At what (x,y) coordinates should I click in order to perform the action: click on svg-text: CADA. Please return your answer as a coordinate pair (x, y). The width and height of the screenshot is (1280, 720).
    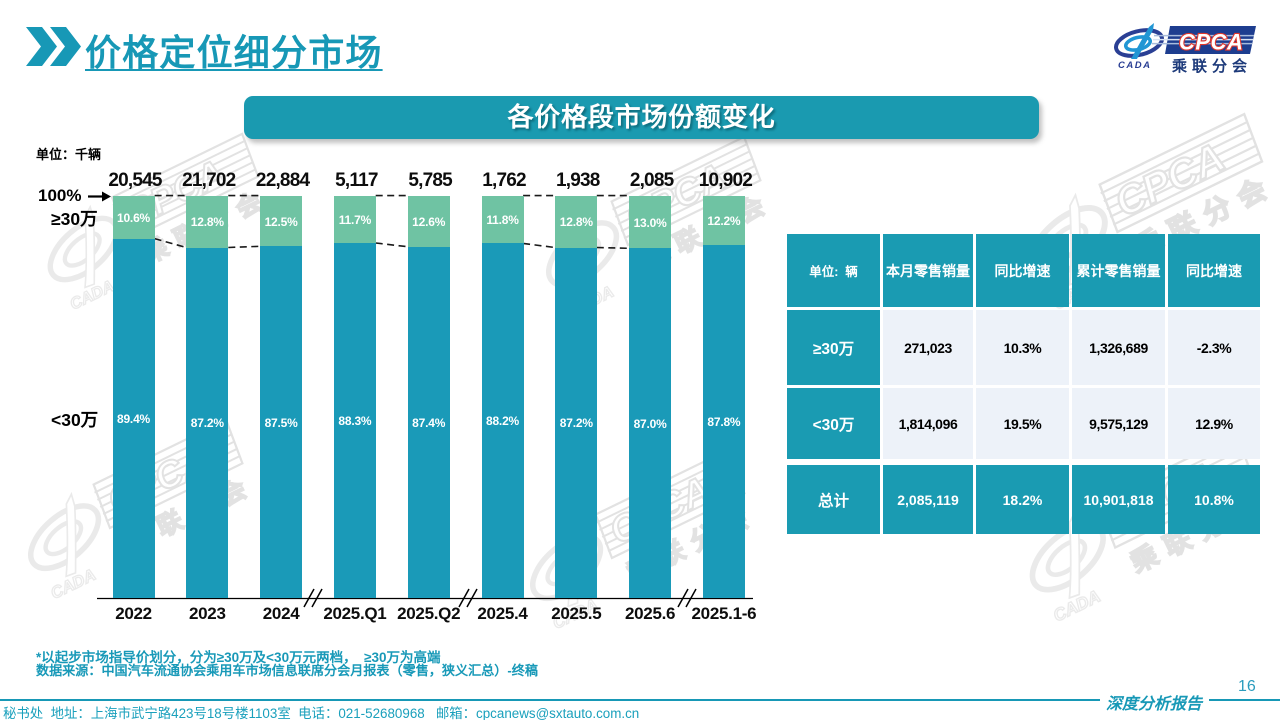
    Looking at the image, I should click on (1134, 65).